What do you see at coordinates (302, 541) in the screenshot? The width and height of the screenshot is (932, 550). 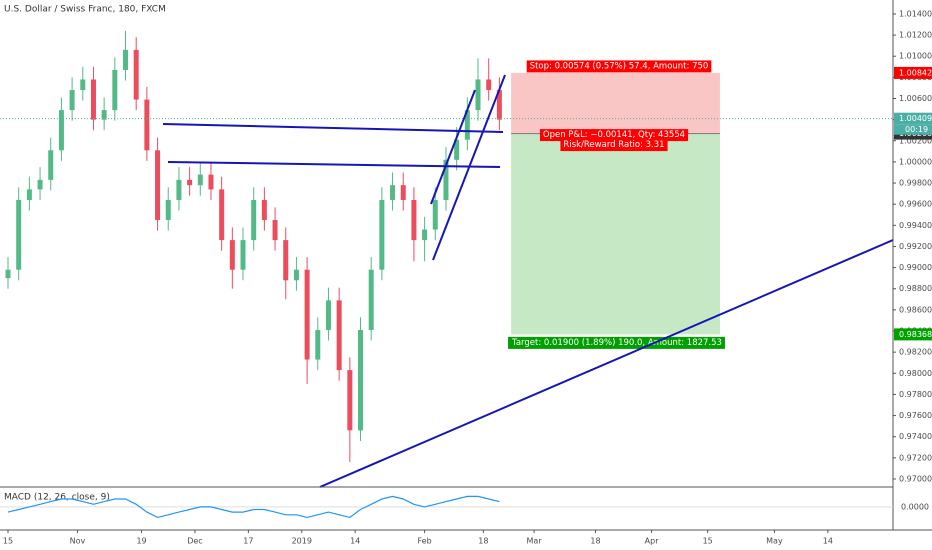 I see `x-tick-label: 2019` at bounding box center [302, 541].